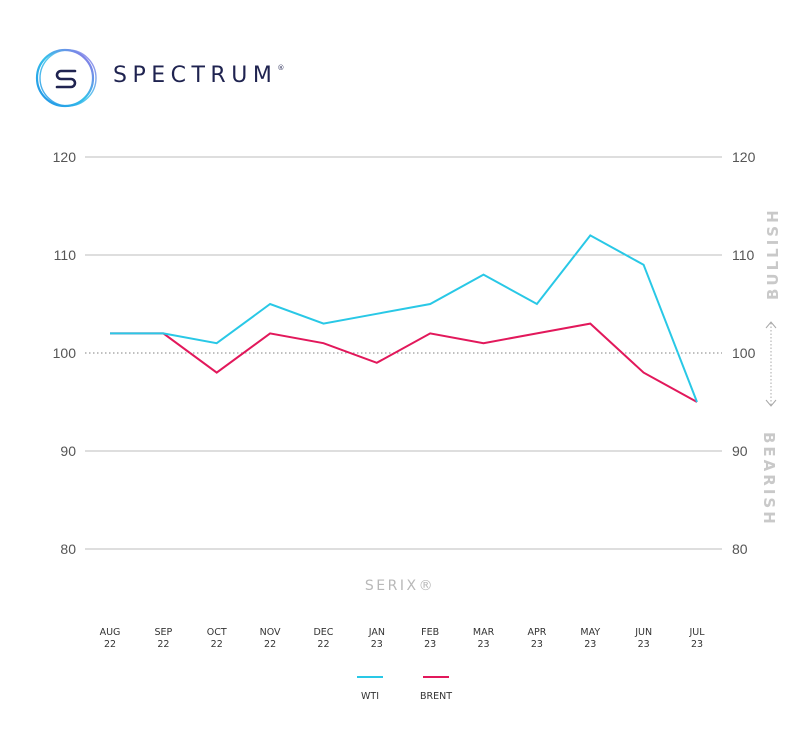 The height and width of the screenshot is (732, 800). Describe the element at coordinates (740, 549) in the screenshot. I see `y-tick-right: 80` at that location.